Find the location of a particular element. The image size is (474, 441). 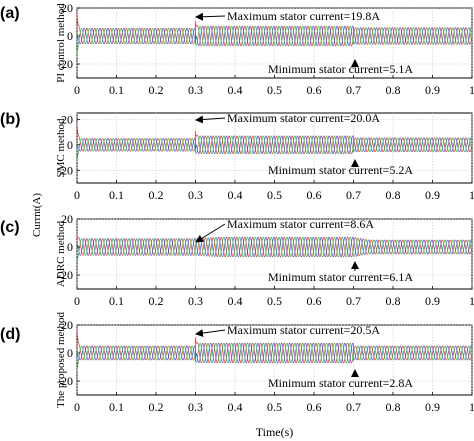

annotation-text: Minimum stator current=5.1A is located at coordinates (340, 69).